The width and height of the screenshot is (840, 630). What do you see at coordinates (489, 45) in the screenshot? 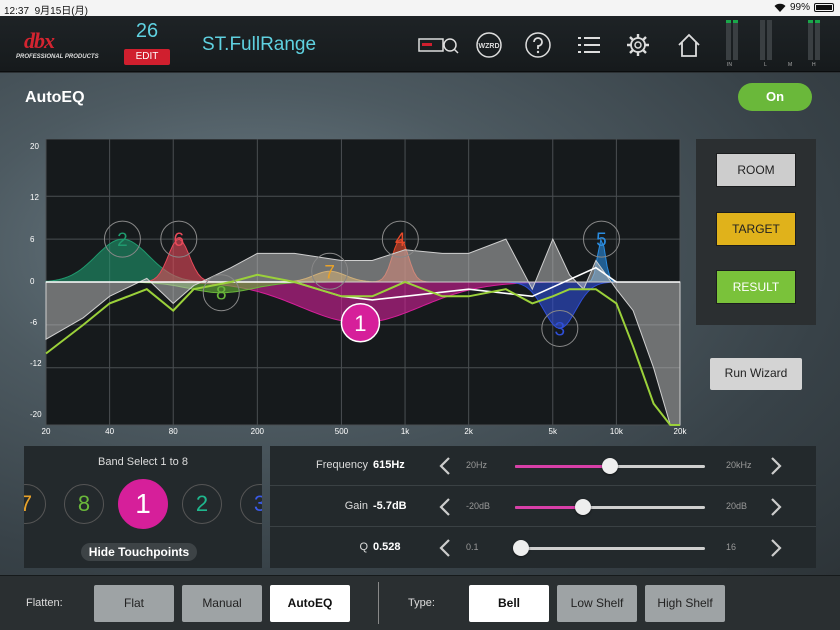
I see `wizard-icon: WZRD` at bounding box center [489, 45].